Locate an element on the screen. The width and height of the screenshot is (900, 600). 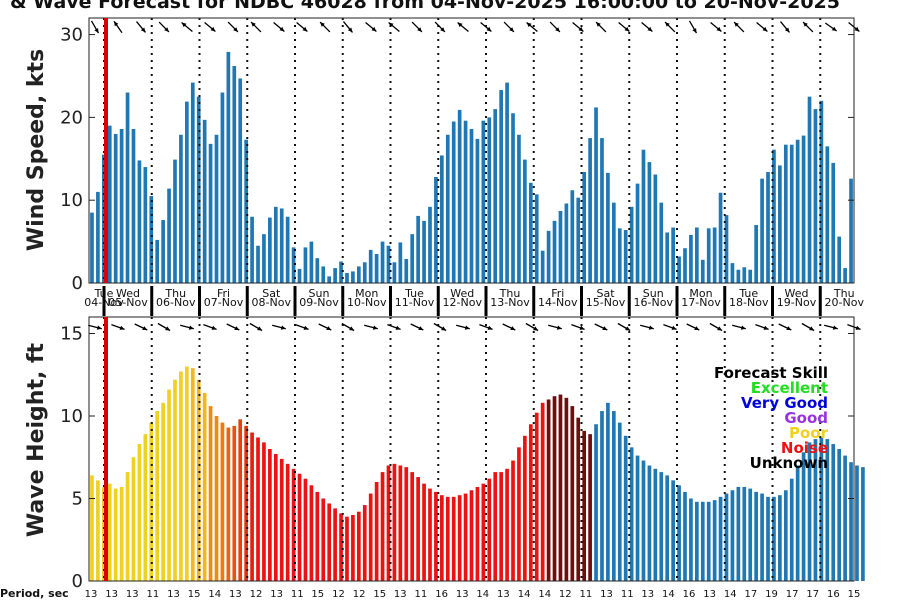
wave-y-axis-label: Wave Height, ft is located at coordinates (36, 439).